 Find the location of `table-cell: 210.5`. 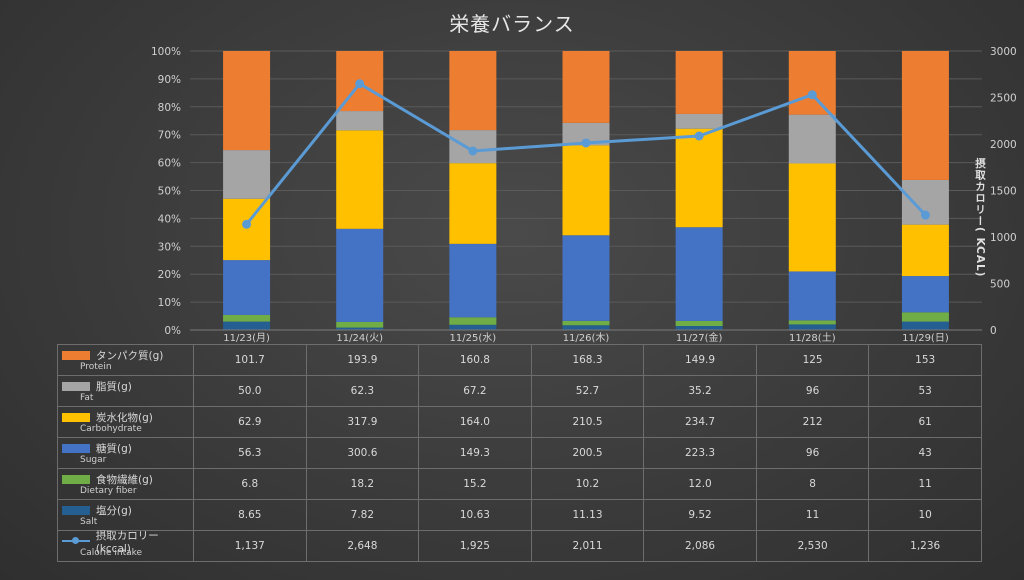

table-cell: 210.5 is located at coordinates (587, 422).